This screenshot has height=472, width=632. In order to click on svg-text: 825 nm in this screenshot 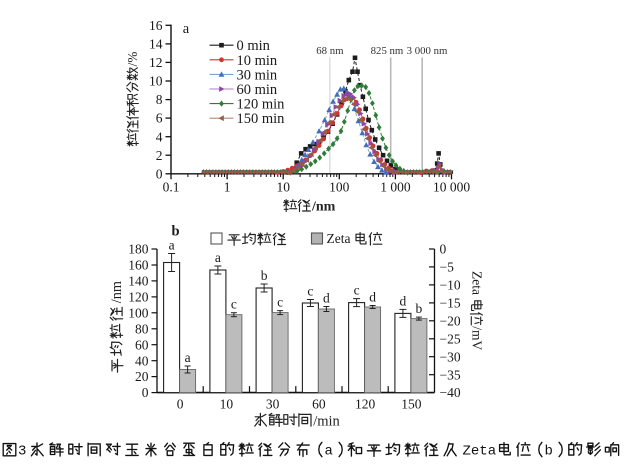, I will do `click(387, 51)`.